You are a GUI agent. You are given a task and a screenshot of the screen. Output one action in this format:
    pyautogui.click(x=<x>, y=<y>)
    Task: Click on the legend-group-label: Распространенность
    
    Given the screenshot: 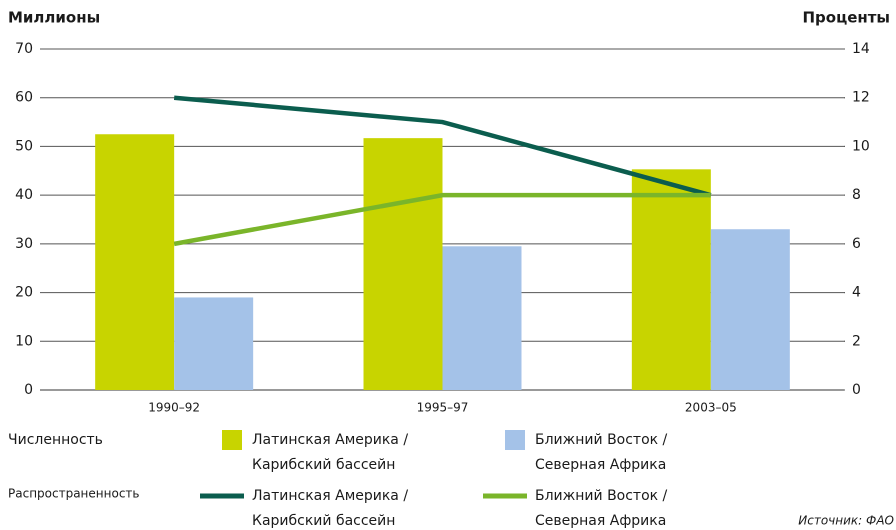 What is the action you would take?
    pyautogui.click(x=73, y=494)
    